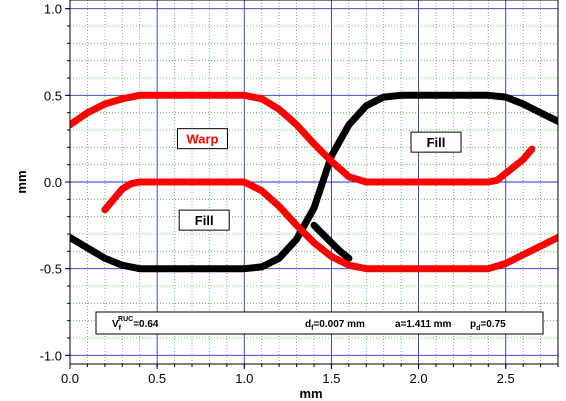 This screenshot has width=566, height=401. Describe the element at coordinates (53, 9) in the screenshot. I see `y-tick-label: 1.0` at that location.